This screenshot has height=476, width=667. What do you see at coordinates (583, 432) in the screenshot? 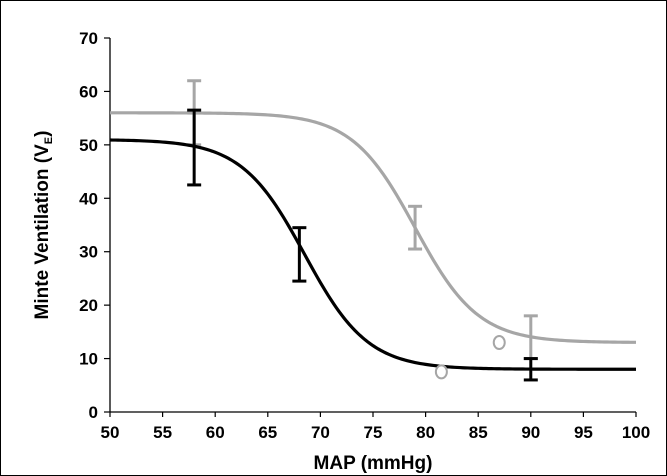
I see `x-tick-label: 95` at bounding box center [583, 432].